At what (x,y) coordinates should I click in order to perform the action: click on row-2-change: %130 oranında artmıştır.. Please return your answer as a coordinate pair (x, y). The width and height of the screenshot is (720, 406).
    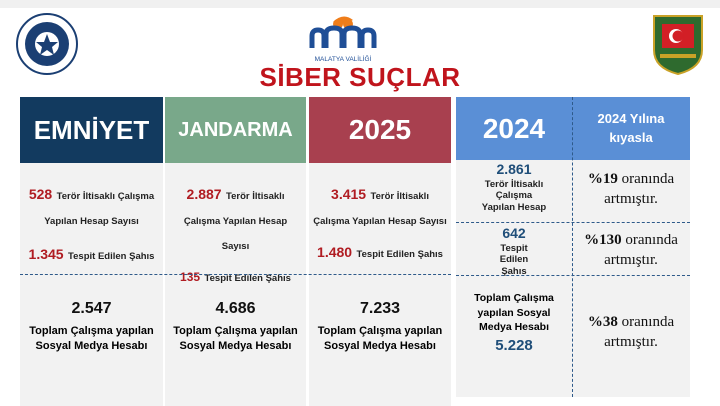
    Looking at the image, I should click on (631, 250).